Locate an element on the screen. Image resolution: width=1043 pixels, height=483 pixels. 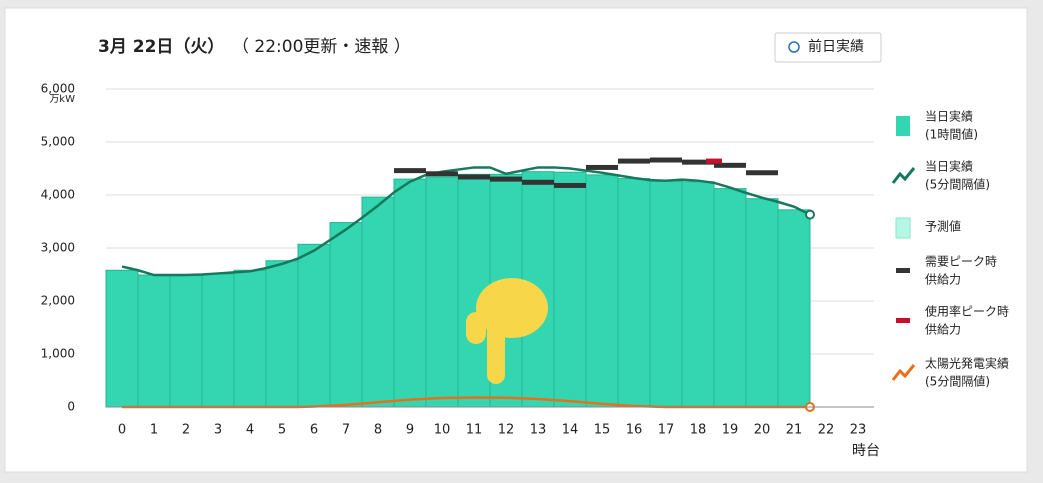
x-tick-label: 22 is located at coordinates (826, 430).